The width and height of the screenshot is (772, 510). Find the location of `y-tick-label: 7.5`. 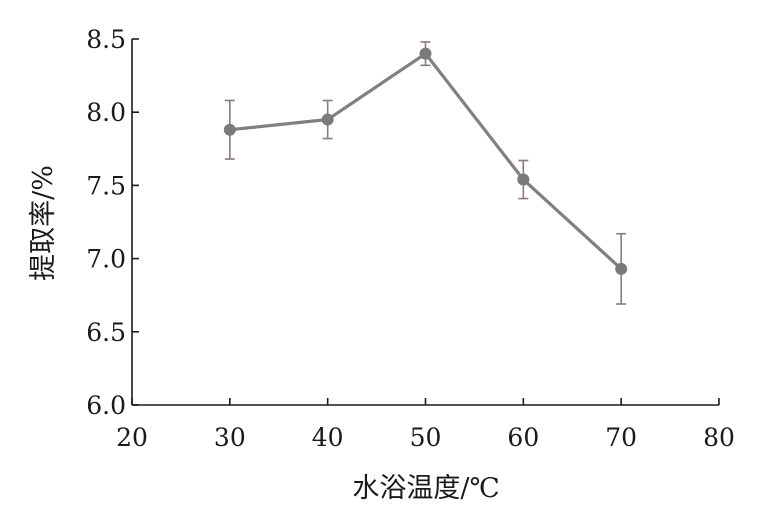

y-tick-label: 7.5 is located at coordinates (106, 185).